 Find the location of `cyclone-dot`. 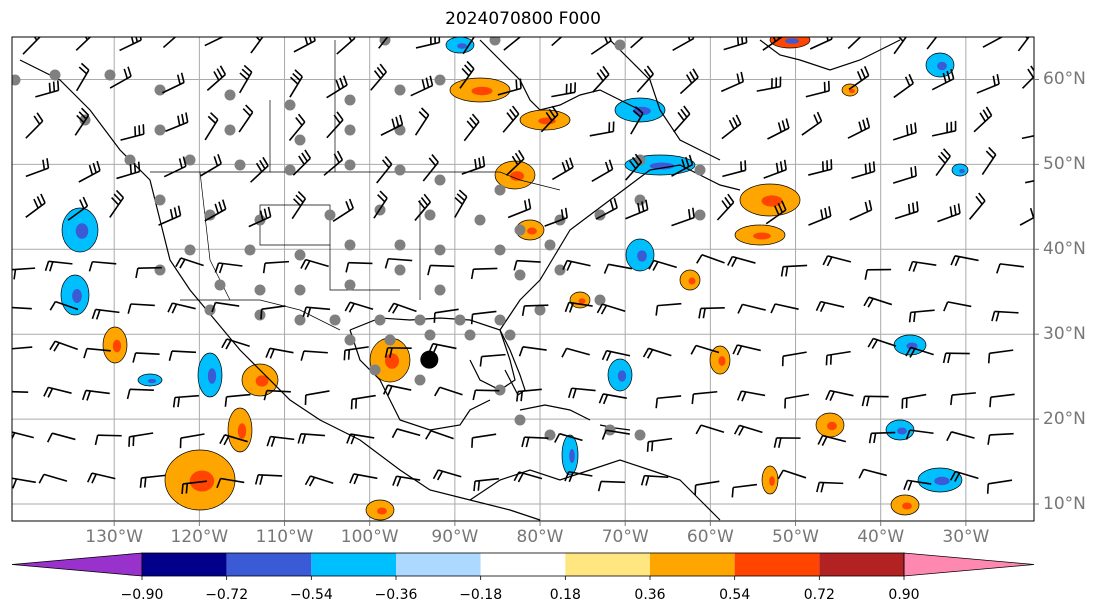

cyclone-dot is located at coordinates (429, 359).